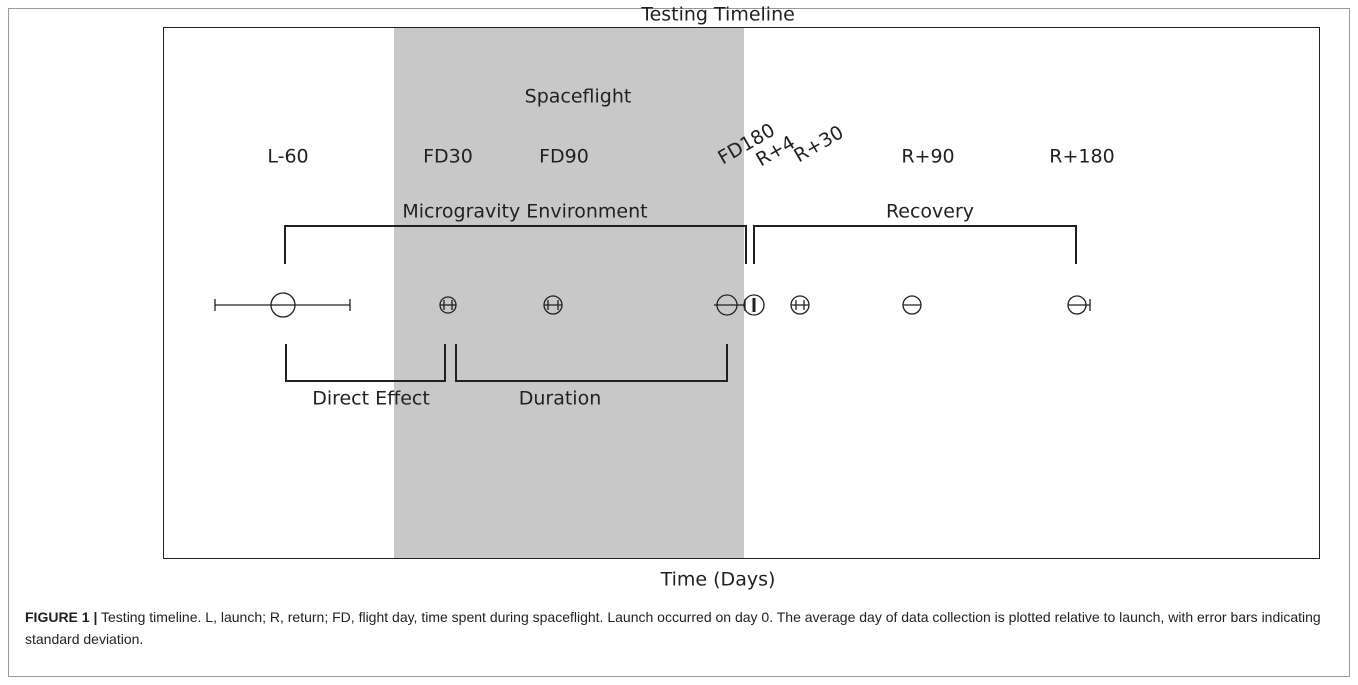 The image size is (1358, 685). What do you see at coordinates (717, 15) in the screenshot?
I see `title: Testing Timeline` at bounding box center [717, 15].